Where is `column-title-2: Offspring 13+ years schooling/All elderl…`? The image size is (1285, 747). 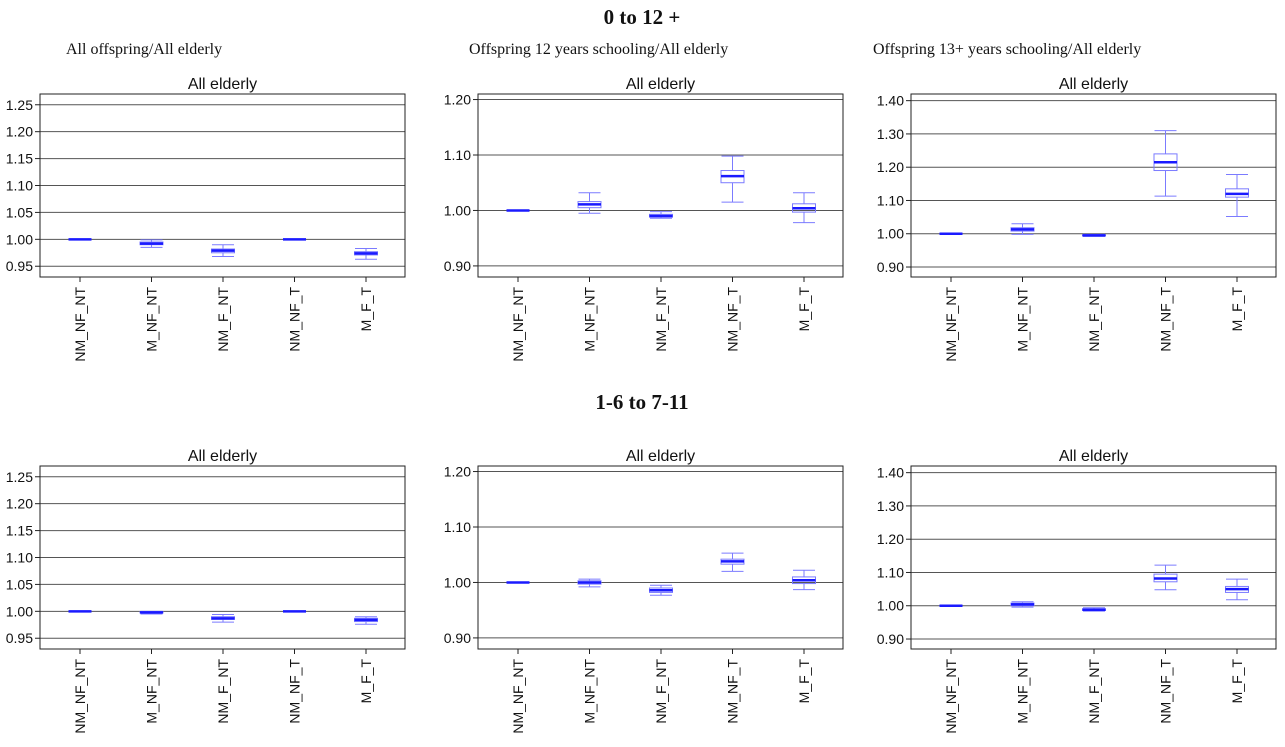 column-title-2: Offspring 13+ years schooling/All elderl… is located at coordinates (1007, 49).